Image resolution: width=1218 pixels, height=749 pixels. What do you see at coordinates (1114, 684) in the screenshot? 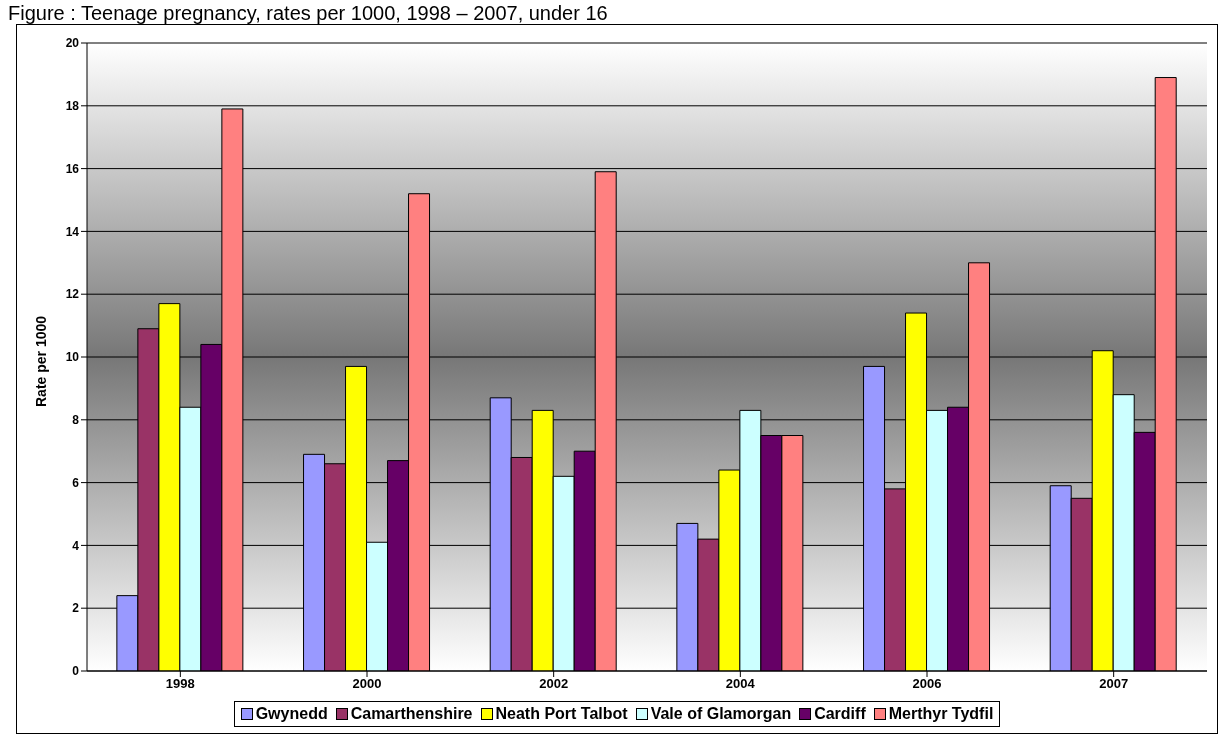
I see `x-tick-label: 2007` at bounding box center [1114, 684].